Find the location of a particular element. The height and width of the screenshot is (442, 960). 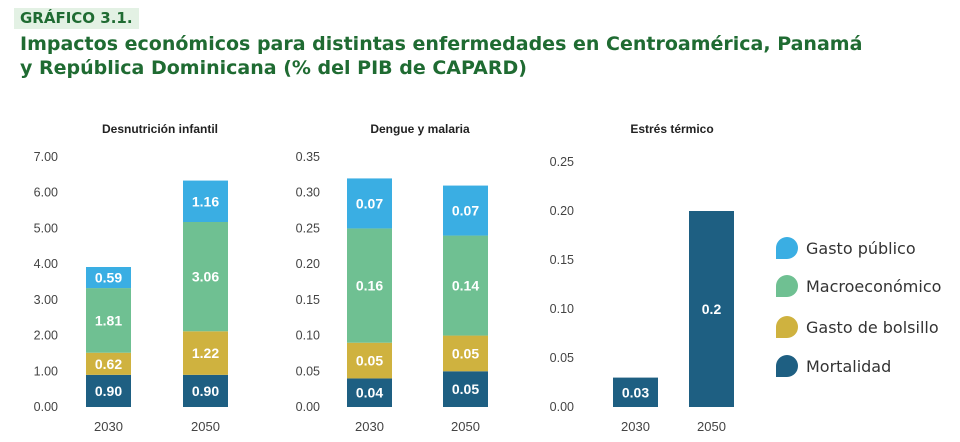

legend-item-gasto-de-bolsillo: Gasto de bolsillo is located at coordinates (857, 327).